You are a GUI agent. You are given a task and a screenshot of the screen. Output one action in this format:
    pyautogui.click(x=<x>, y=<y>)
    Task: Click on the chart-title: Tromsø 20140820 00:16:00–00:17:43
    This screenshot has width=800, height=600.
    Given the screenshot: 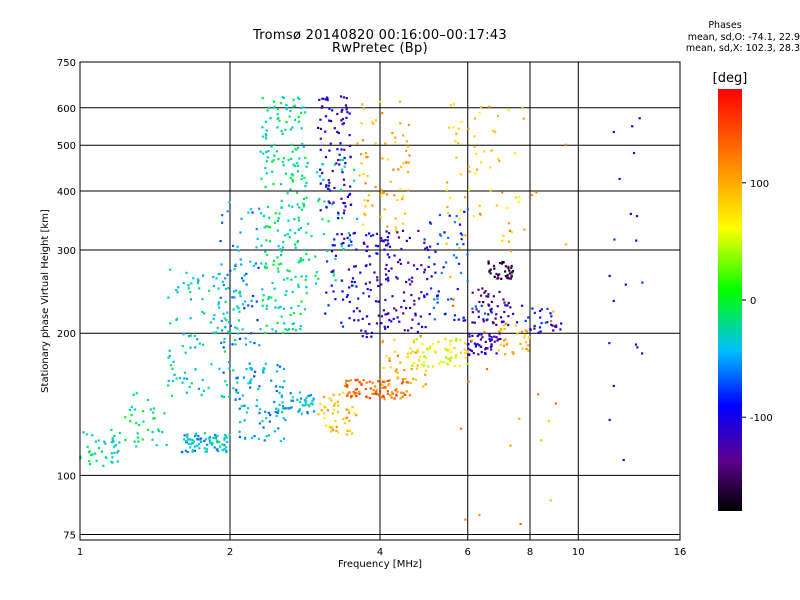 What is the action you would take?
    pyautogui.click(x=380, y=35)
    